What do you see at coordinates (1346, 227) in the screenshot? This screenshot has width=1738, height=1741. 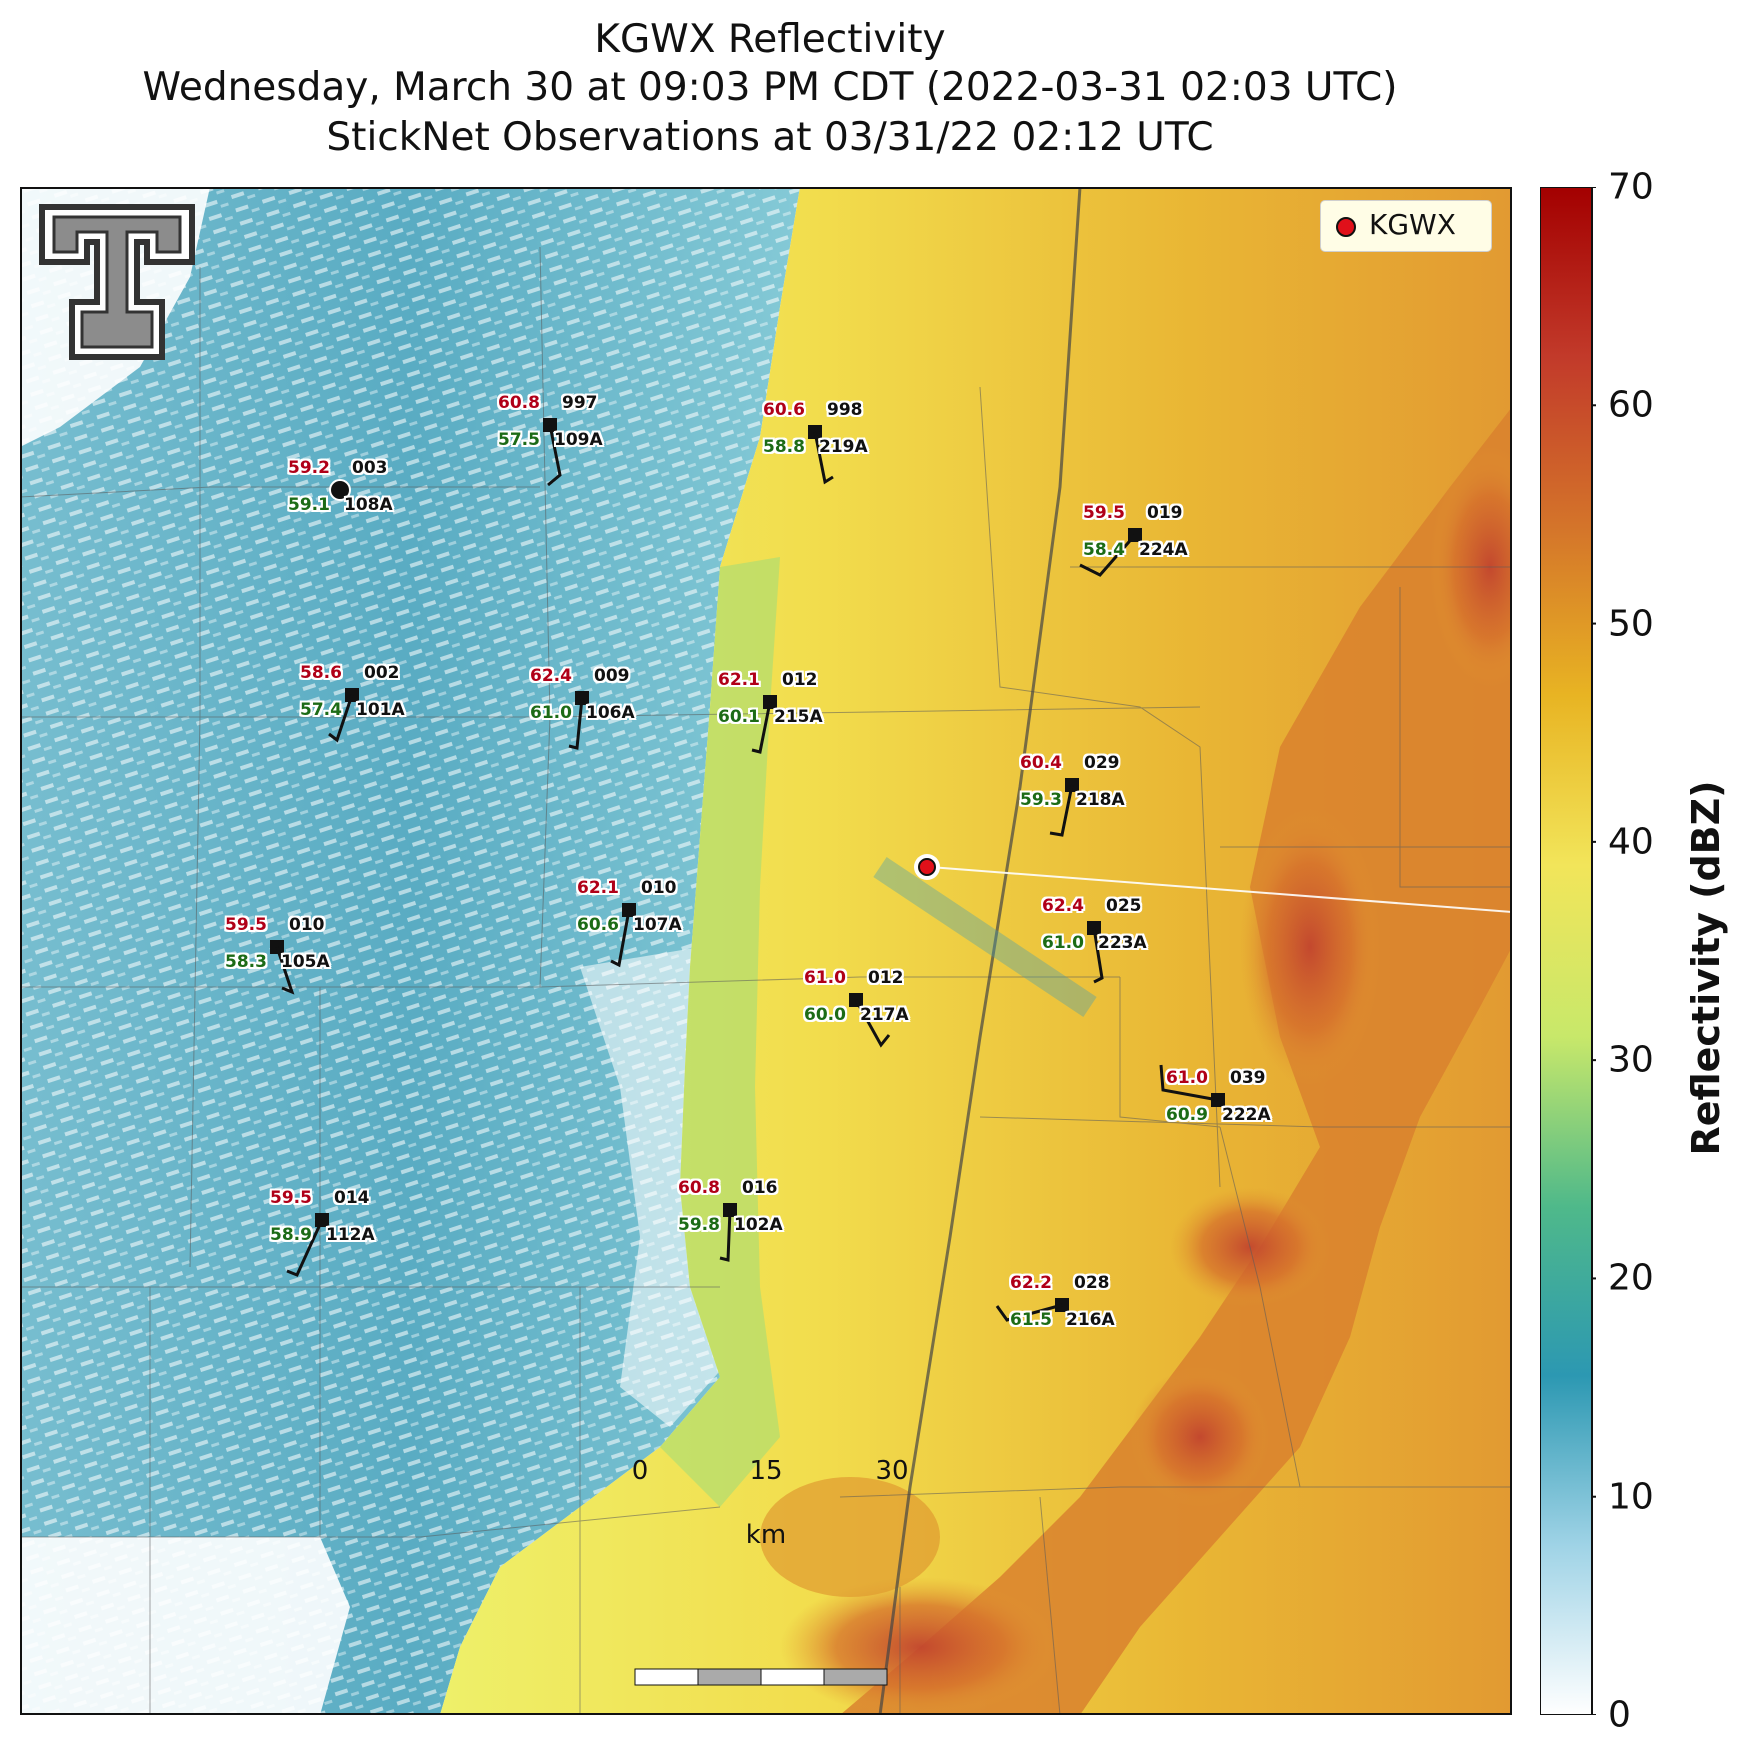 I see `radar-marker-icon` at bounding box center [1346, 227].